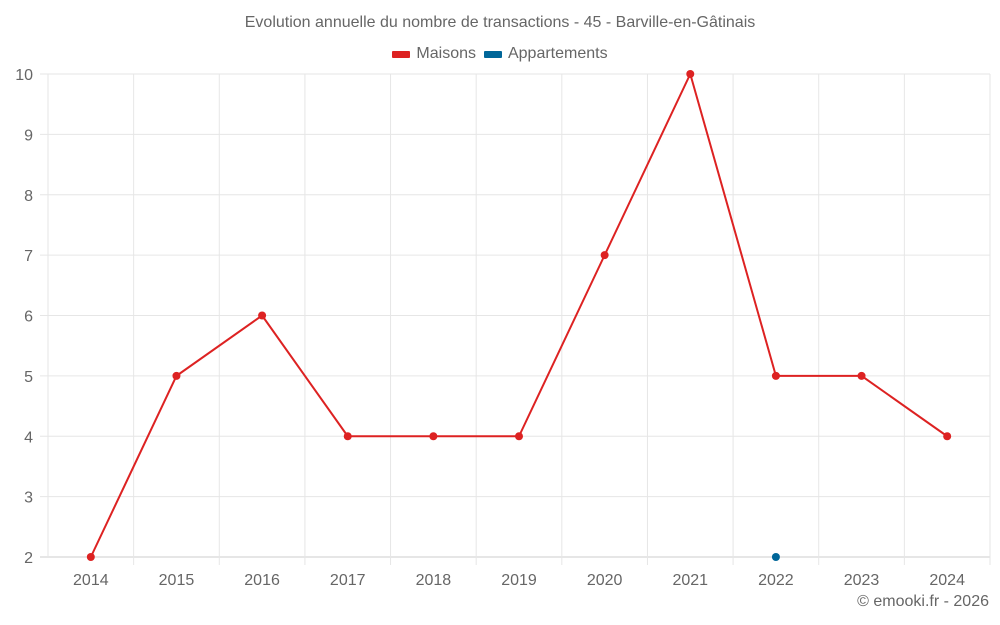 This screenshot has width=1000, height=625. I want to click on x-tick-label: 2018, so click(434, 580).